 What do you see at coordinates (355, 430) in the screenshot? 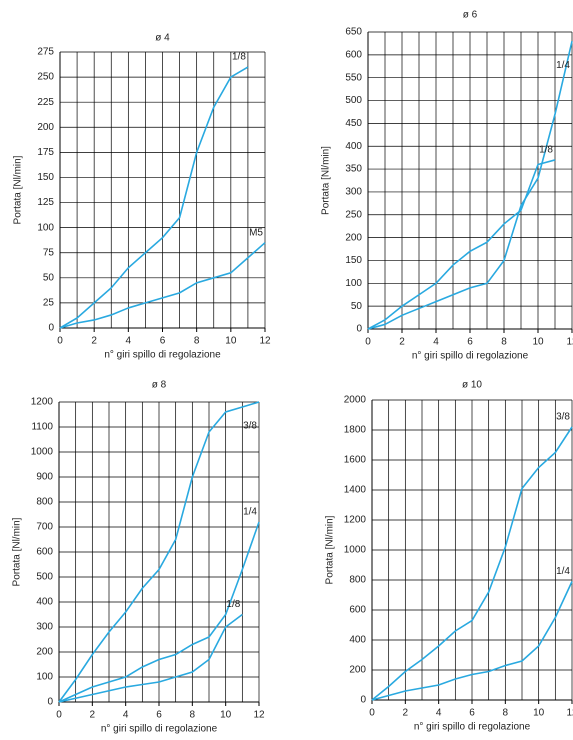
I see `y-tick-label: 1800` at bounding box center [355, 430].